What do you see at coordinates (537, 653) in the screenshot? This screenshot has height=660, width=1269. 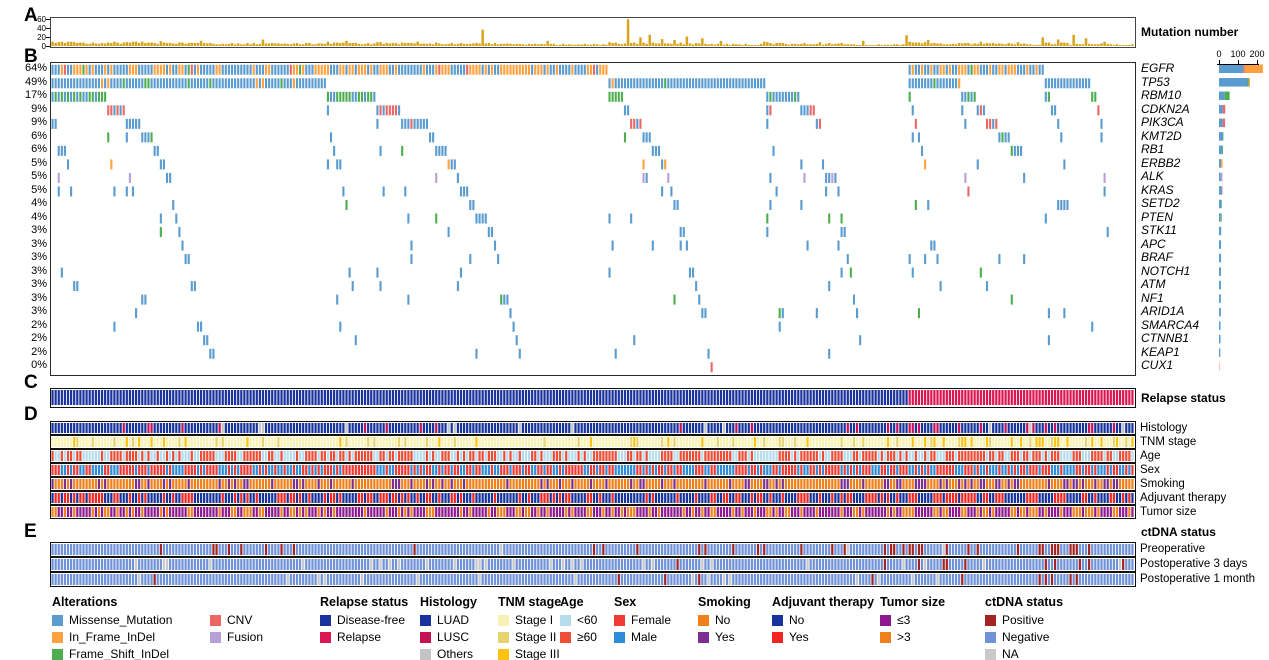 I see `legend-item-label: Stage III` at bounding box center [537, 653].